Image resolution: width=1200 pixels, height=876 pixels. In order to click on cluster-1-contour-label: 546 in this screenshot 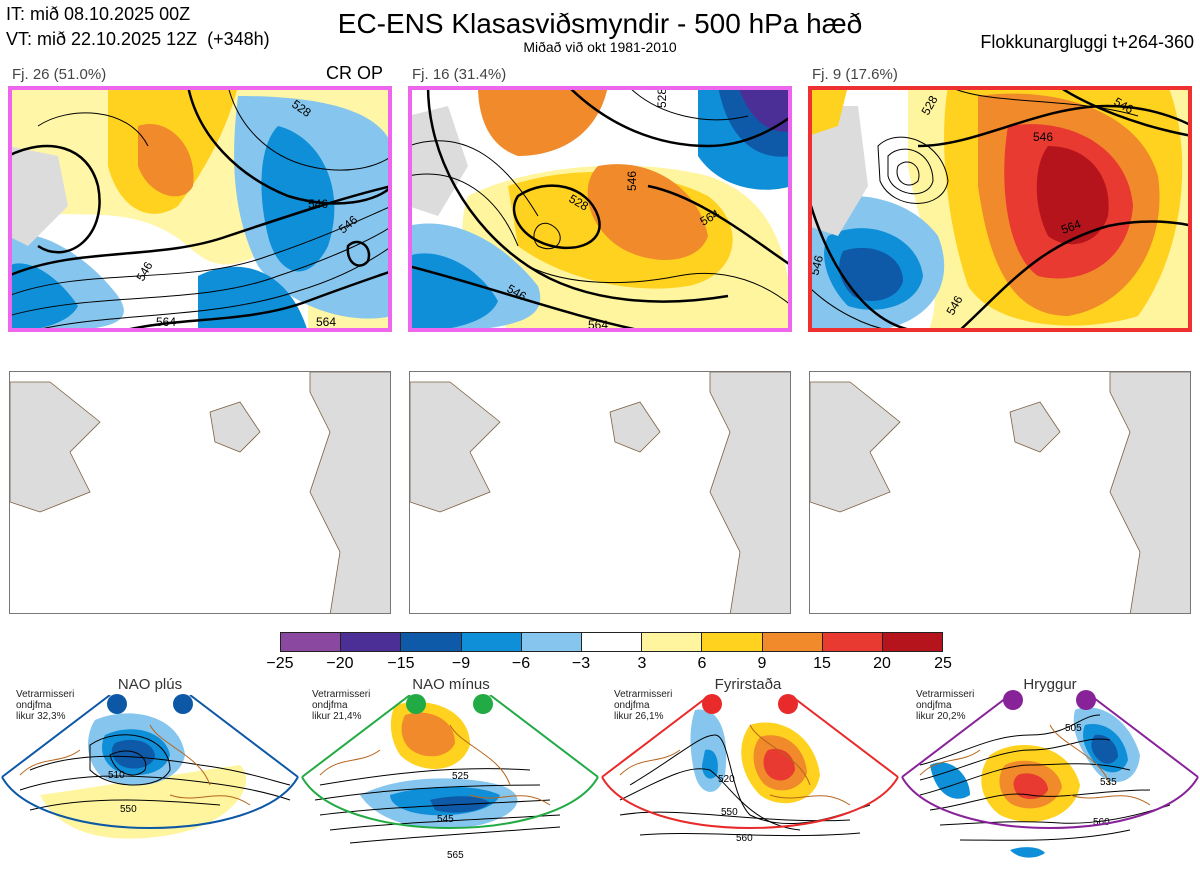, I will do `click(318, 204)`.